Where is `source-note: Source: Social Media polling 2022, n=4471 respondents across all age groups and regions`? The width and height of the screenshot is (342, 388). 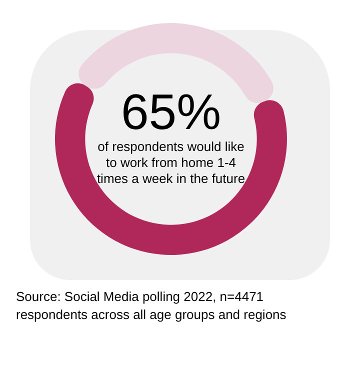 source-note: Source: Social Media polling 2022, n=4471 respondents across all age groups and regions is located at coordinates (152, 306).